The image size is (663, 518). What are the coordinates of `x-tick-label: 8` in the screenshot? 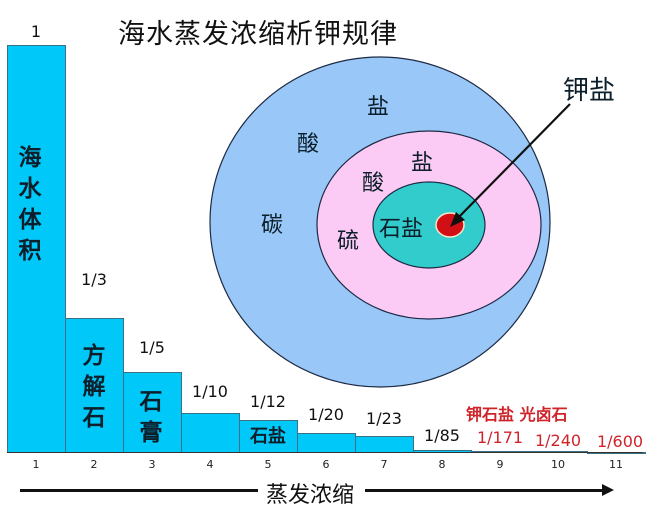 It's located at (442, 464).